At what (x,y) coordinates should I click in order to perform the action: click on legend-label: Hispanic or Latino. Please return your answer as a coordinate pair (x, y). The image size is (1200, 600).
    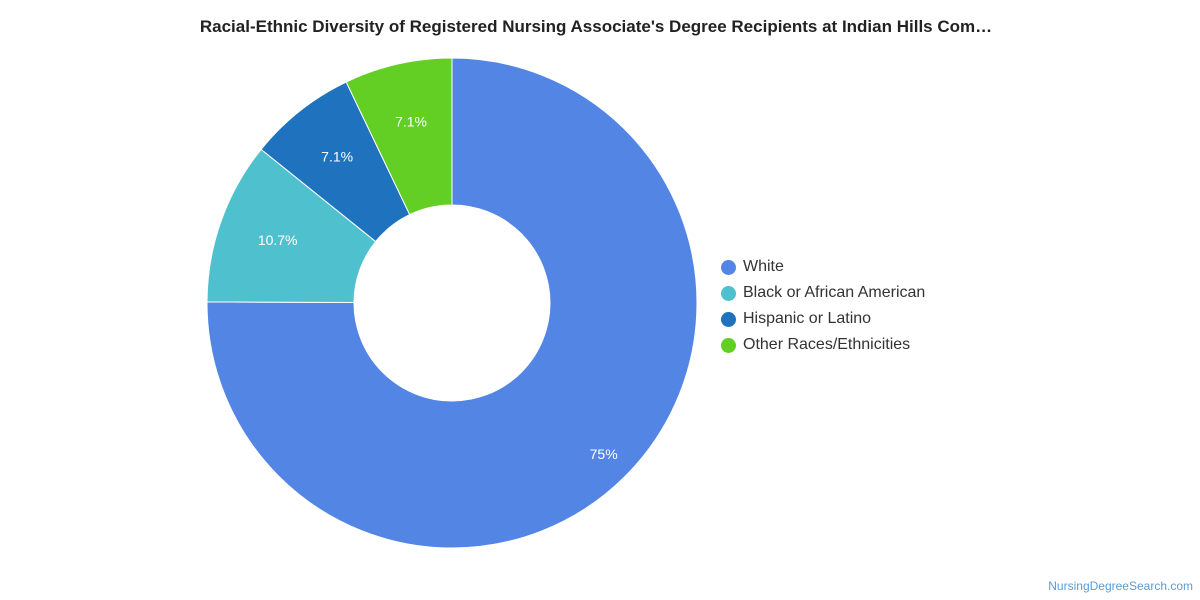
    Looking at the image, I should click on (807, 318).